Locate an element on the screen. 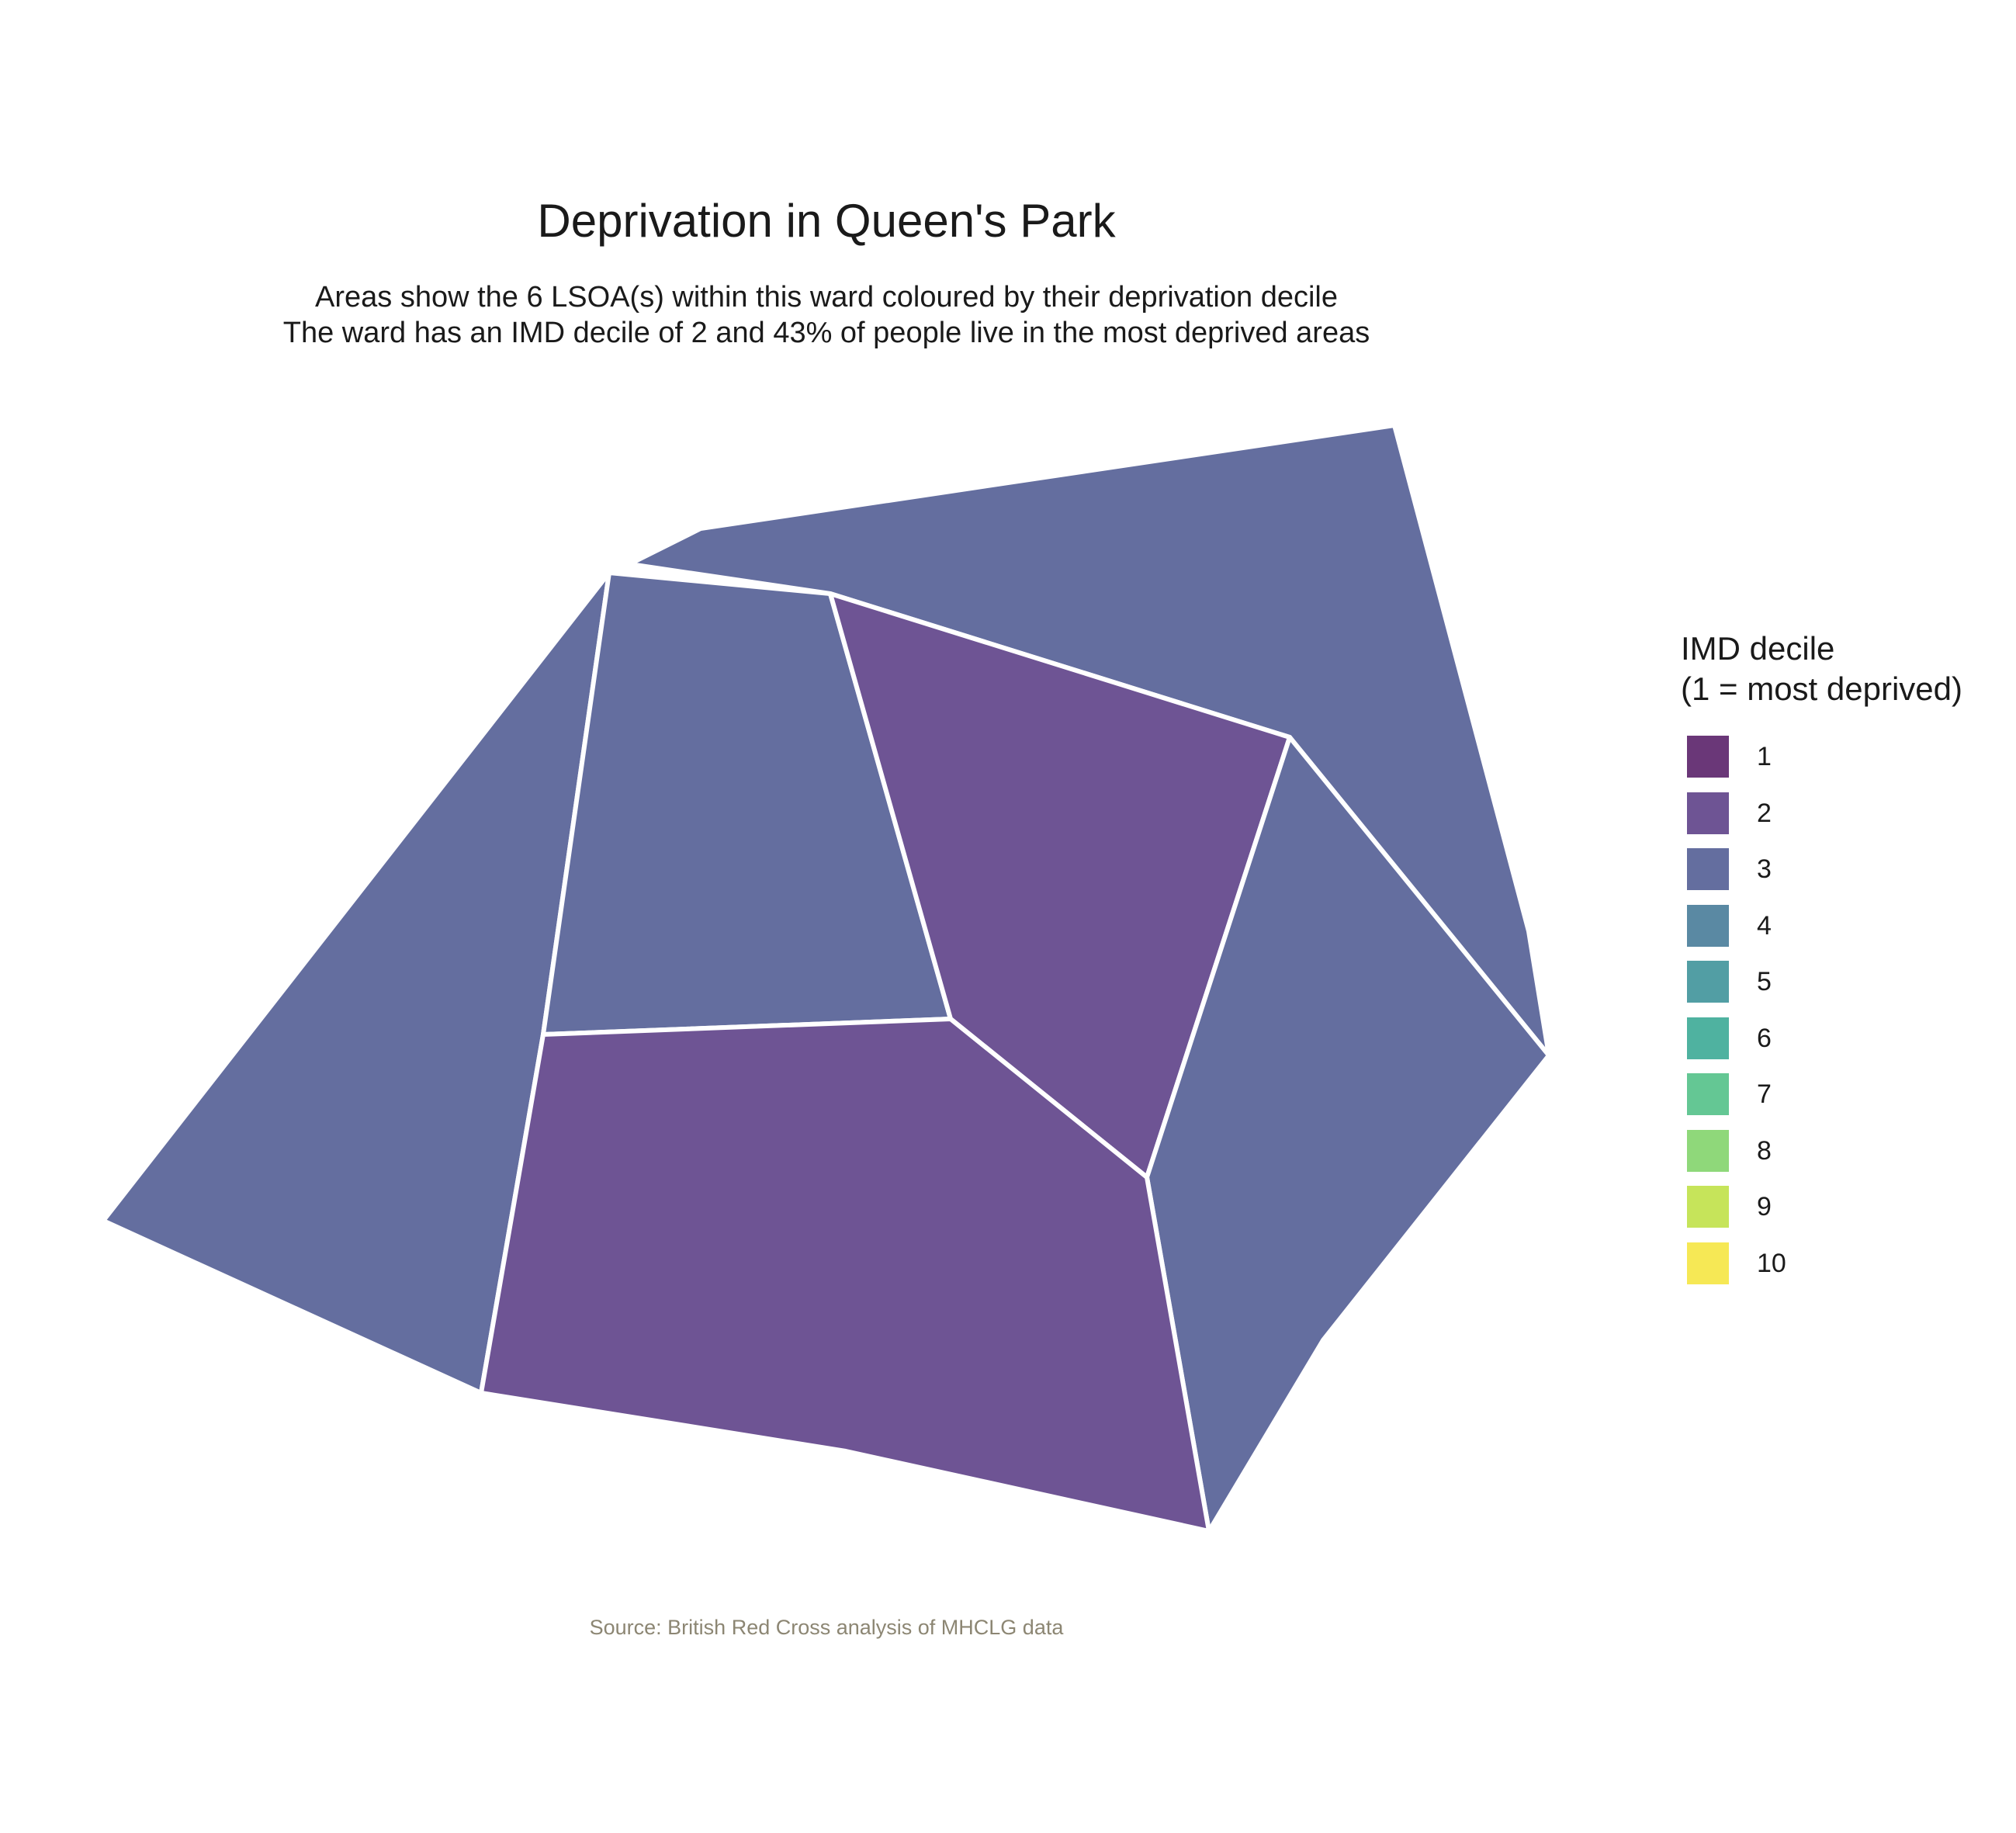 The image size is (2016, 1833). legend-label: 7 is located at coordinates (1765, 1094).